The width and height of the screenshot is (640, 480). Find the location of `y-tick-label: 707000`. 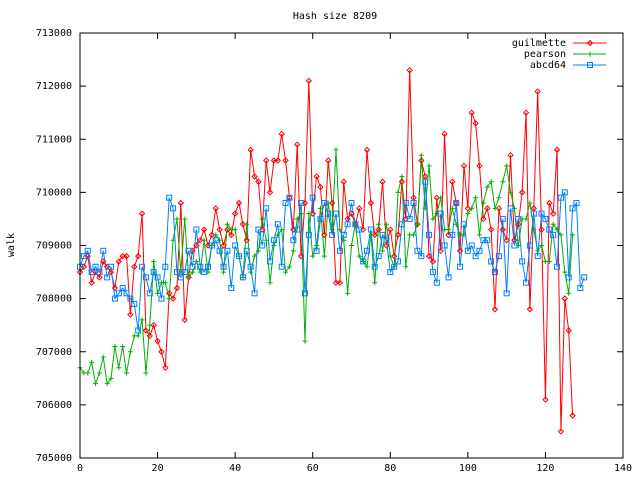

y-tick-label: 707000 is located at coordinates (54, 352).